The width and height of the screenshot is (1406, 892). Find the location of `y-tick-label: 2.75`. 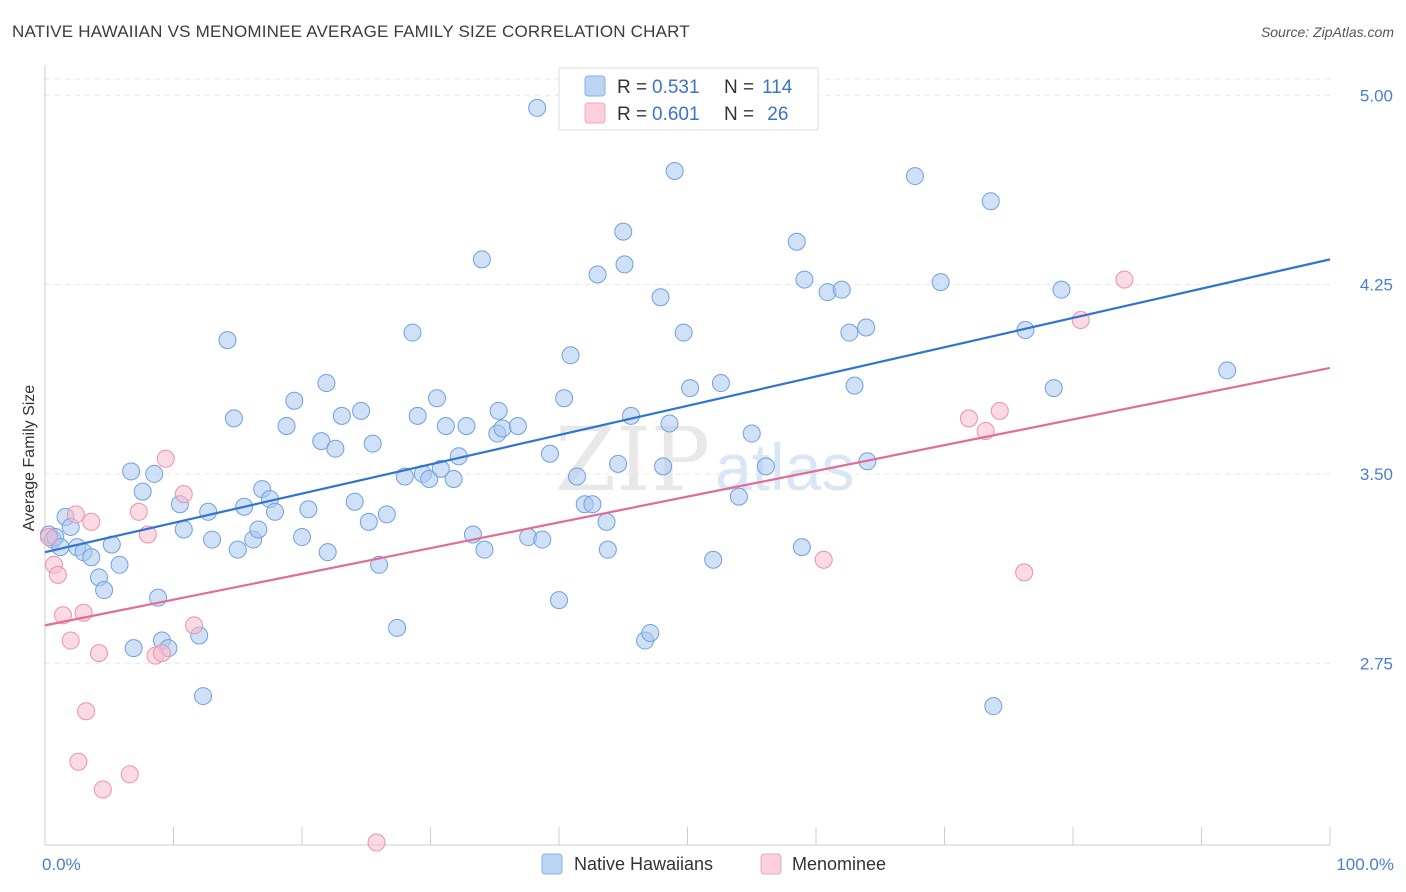

y-tick-label: 2.75 is located at coordinates (1376, 663).